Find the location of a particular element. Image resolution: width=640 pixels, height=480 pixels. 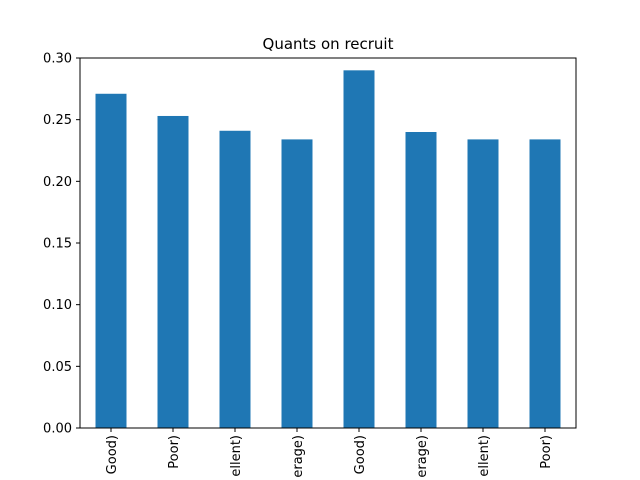

y-tick-label-1: 0.05 is located at coordinates (57, 367).